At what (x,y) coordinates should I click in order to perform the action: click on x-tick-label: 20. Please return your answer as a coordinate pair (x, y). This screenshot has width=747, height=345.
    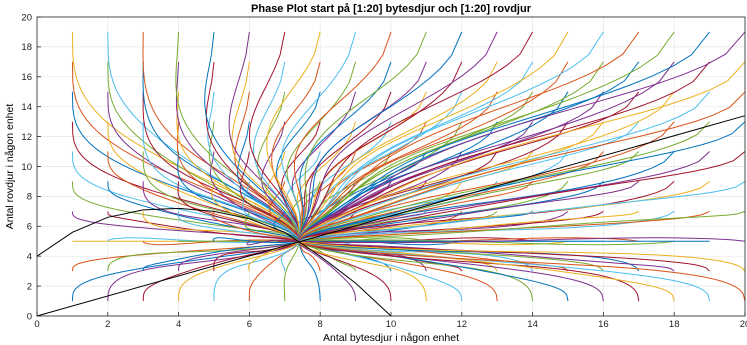
    Looking at the image, I should click on (743, 324).